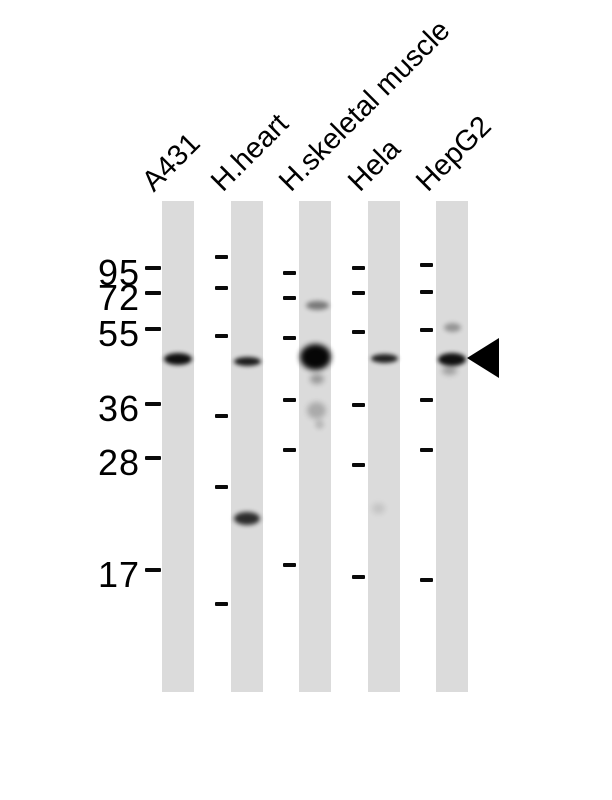 The width and height of the screenshot is (612, 800). I want to click on band-pointer-arrowhead, so click(483, 358).